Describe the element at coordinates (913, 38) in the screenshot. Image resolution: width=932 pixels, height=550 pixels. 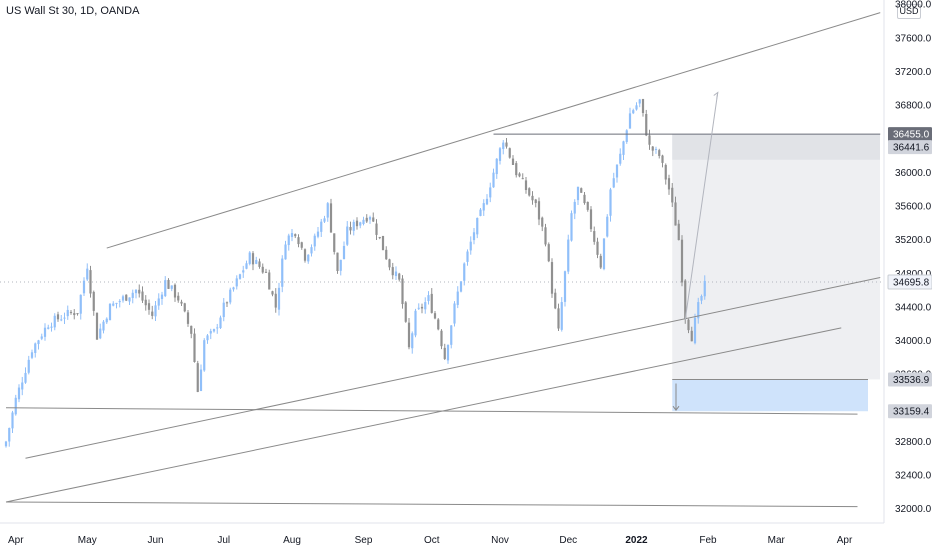
I see `y-tick-label: 37600.0` at that location.